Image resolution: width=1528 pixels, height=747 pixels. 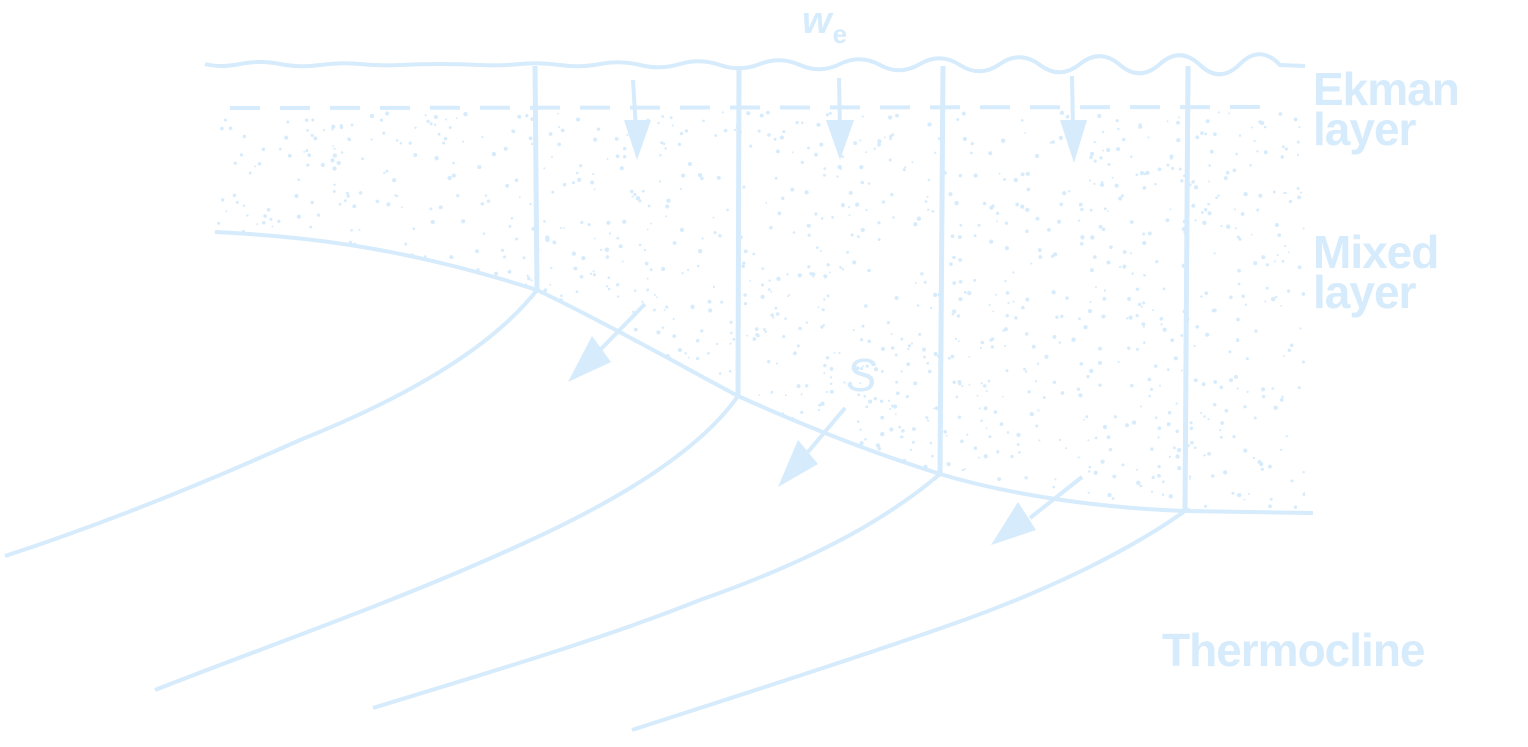 What do you see at coordinates (817, 21) in the screenshot?
I see `we-main: w` at bounding box center [817, 21].